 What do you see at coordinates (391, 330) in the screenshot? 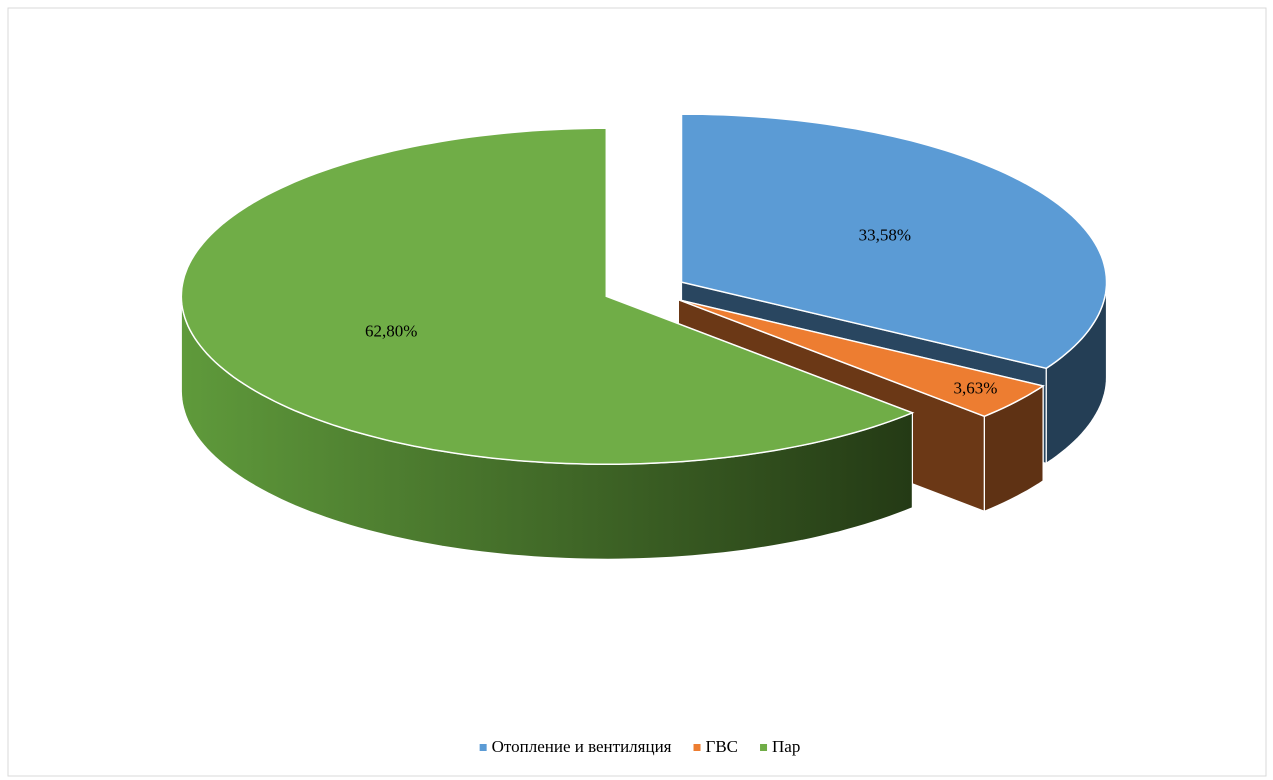
I see `data-label: 62,80%` at bounding box center [391, 330].